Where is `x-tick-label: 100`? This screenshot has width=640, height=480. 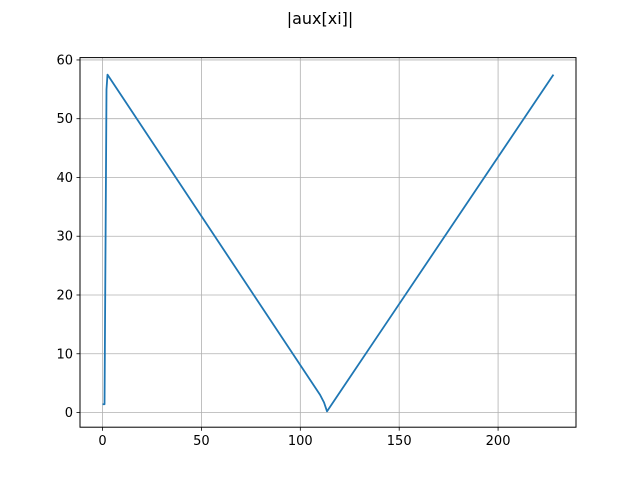
x-tick-label: 100 is located at coordinates (300, 441).